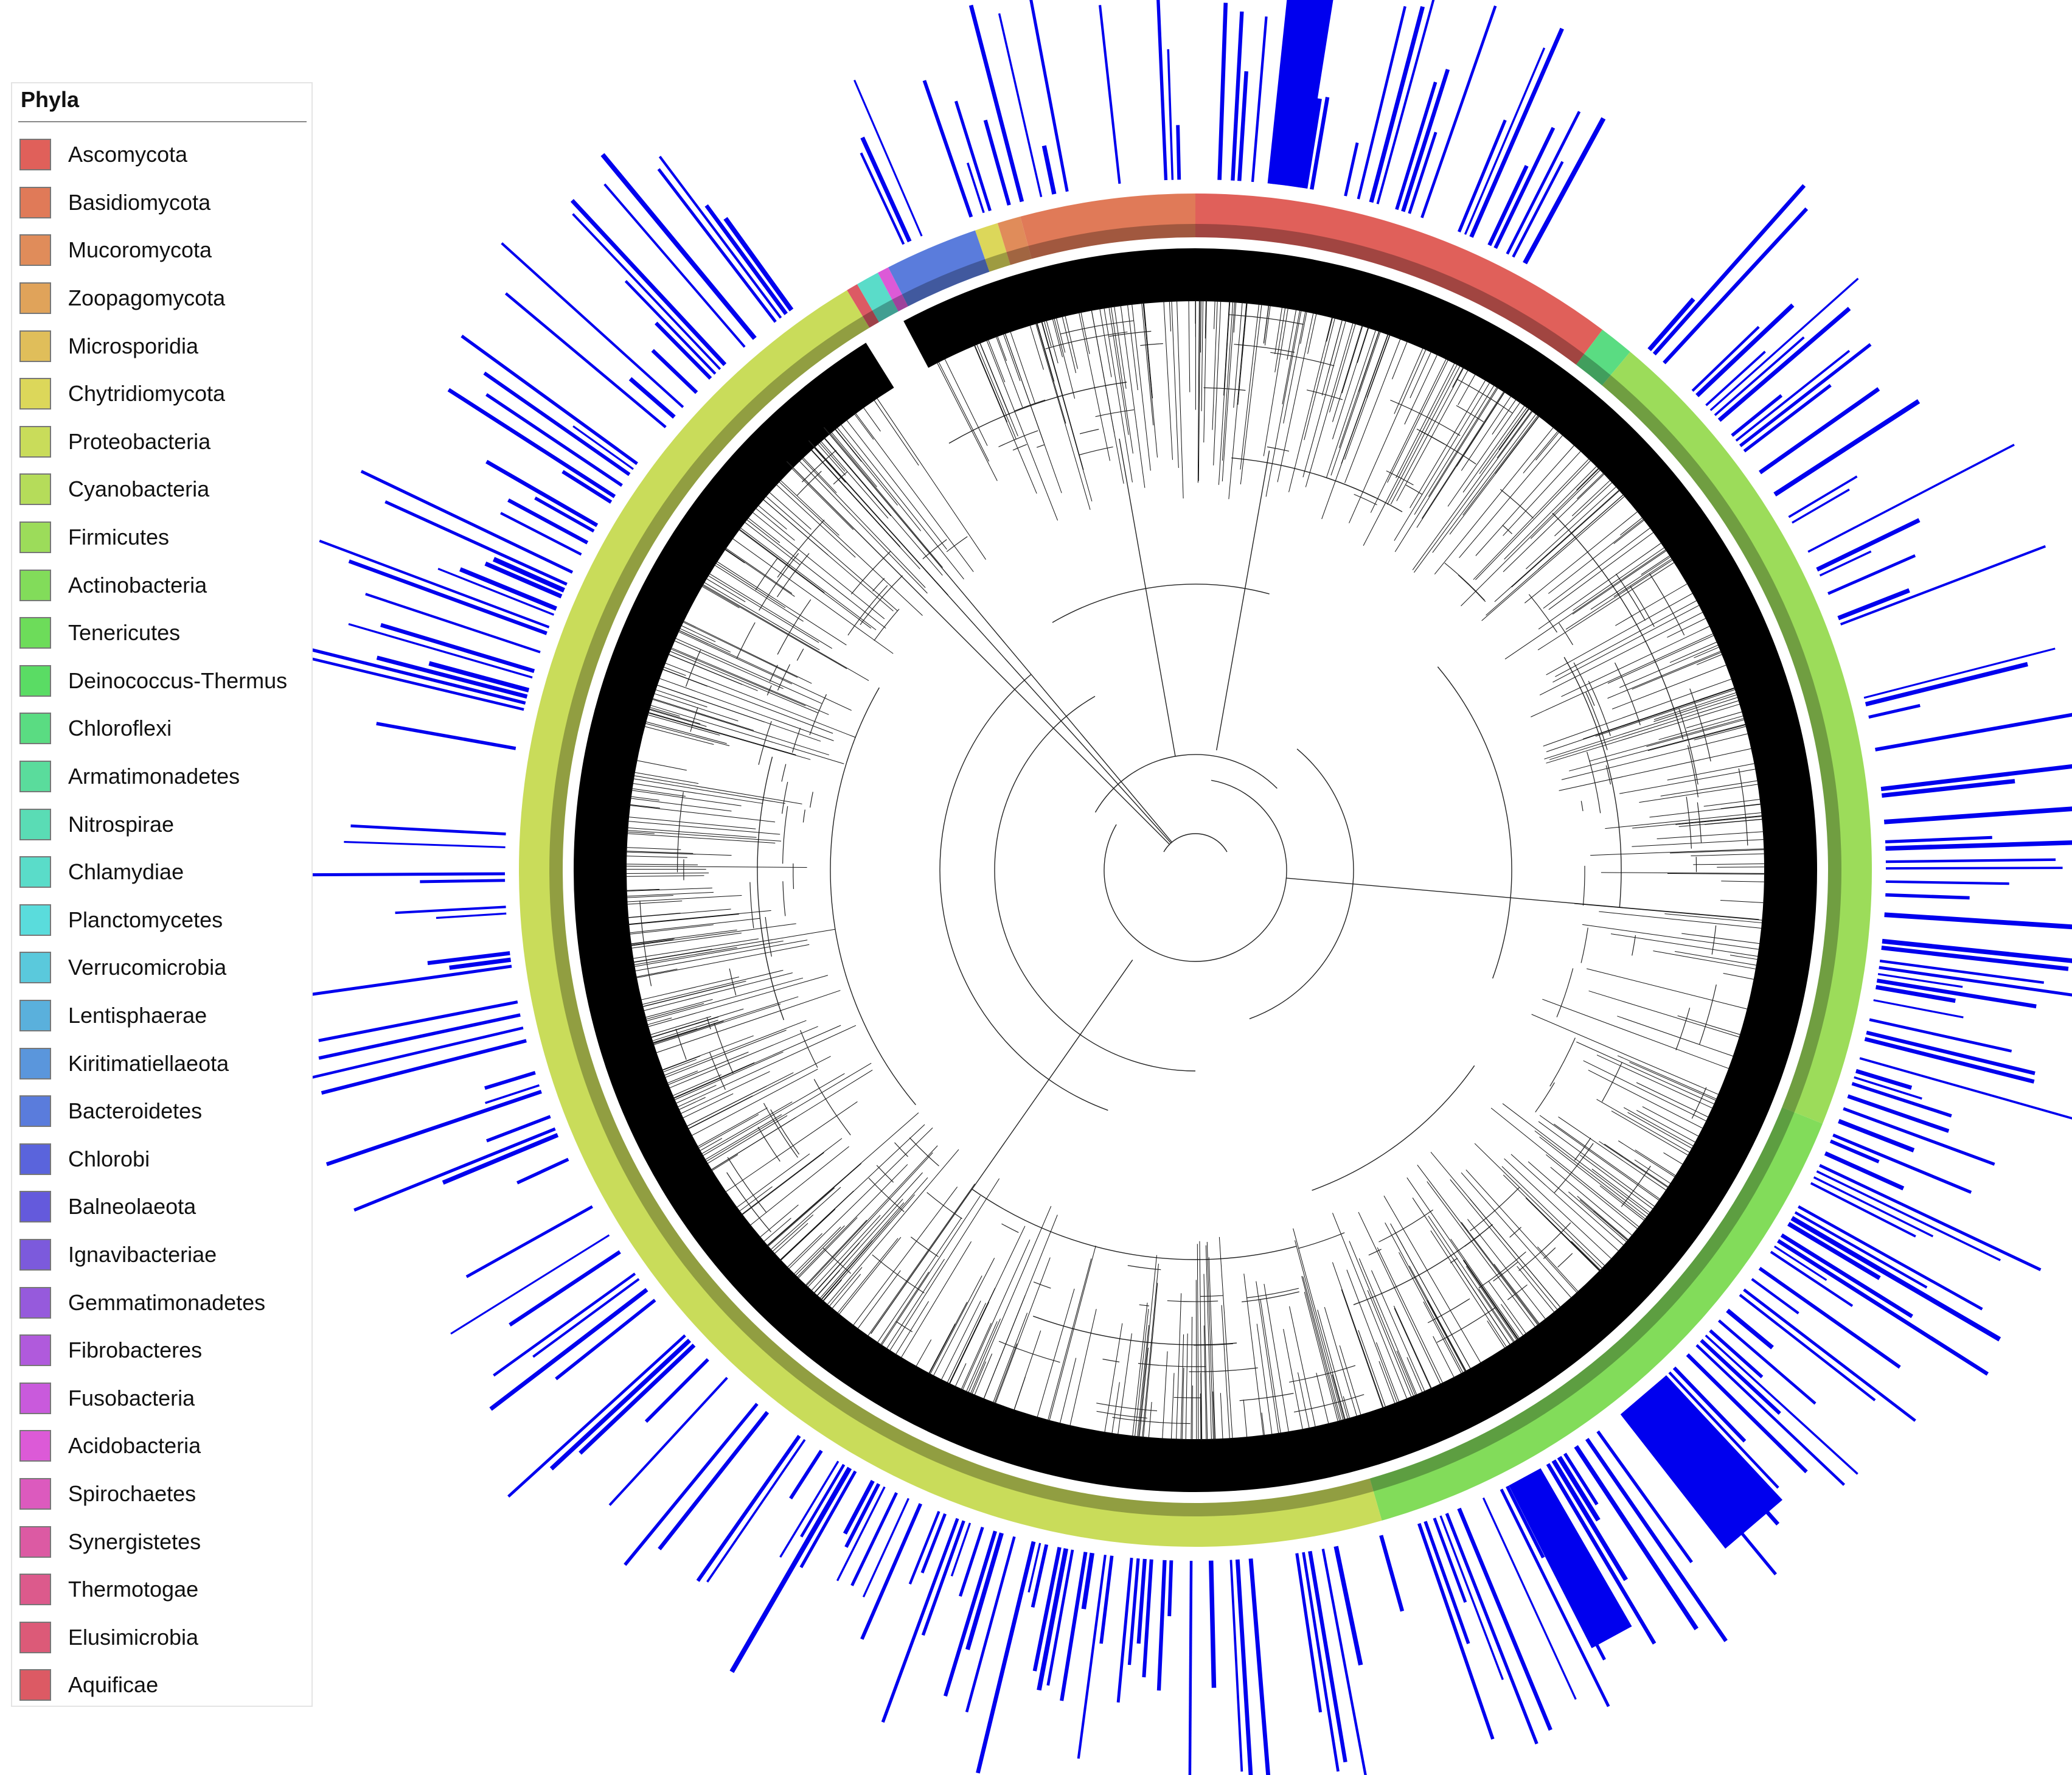 The width and height of the screenshot is (2072, 1775). Describe the element at coordinates (153, 203) in the screenshot. I see `legend-item: Basidiomycota` at that location.